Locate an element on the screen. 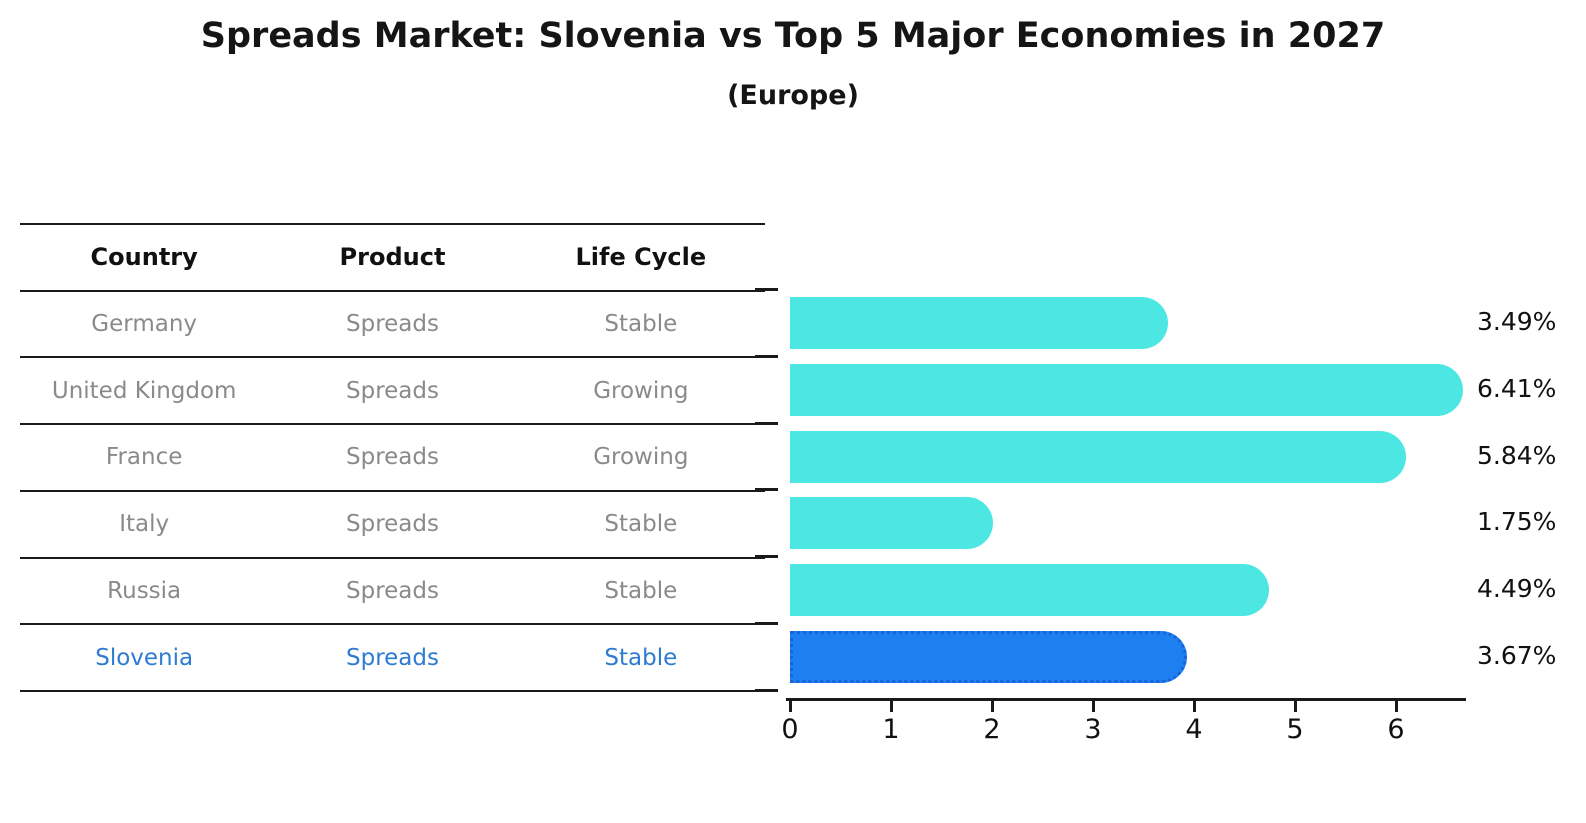 The width and height of the screenshot is (1586, 823). value-label-united-kingdom: 6.41% is located at coordinates (1517, 388).